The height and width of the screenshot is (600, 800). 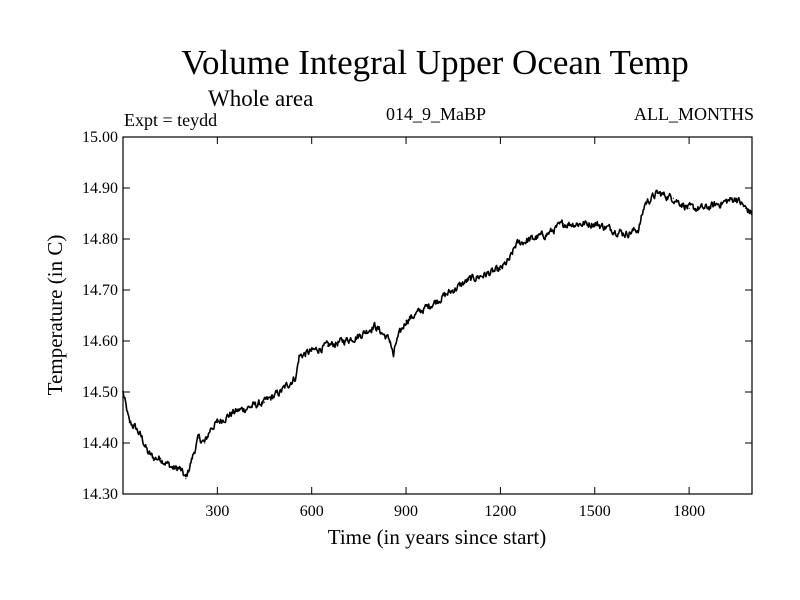 What do you see at coordinates (217, 511) in the screenshot?
I see `x-tick-label: 300` at bounding box center [217, 511].